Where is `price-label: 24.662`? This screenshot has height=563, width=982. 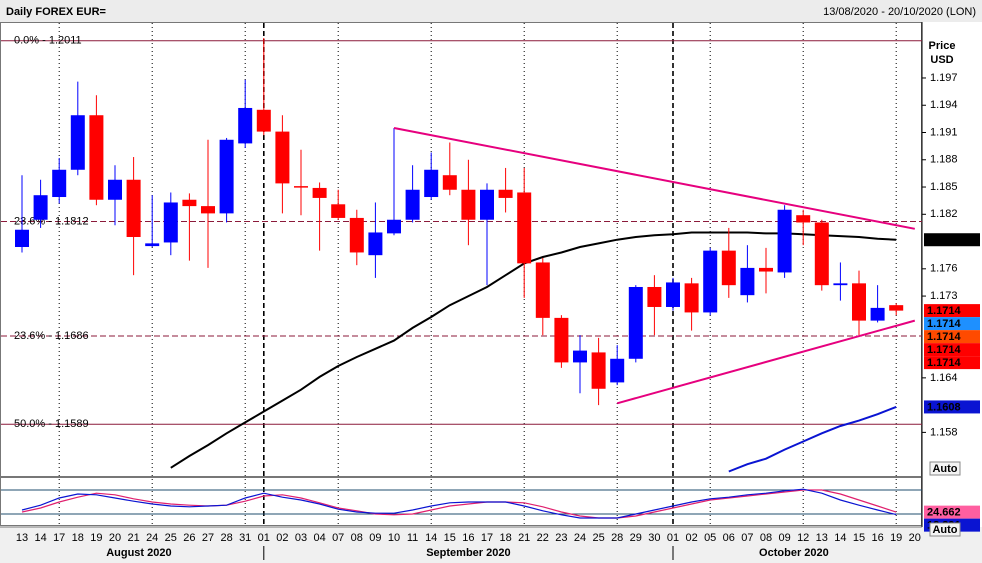 price-label: 24.662 is located at coordinates (944, 513).